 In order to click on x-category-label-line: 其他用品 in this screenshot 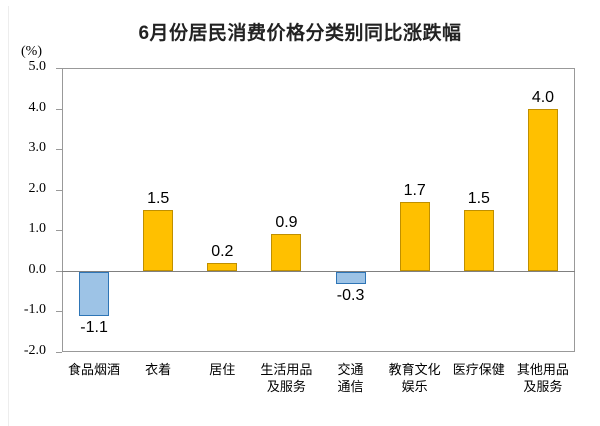, I will do `click(542, 369)`.